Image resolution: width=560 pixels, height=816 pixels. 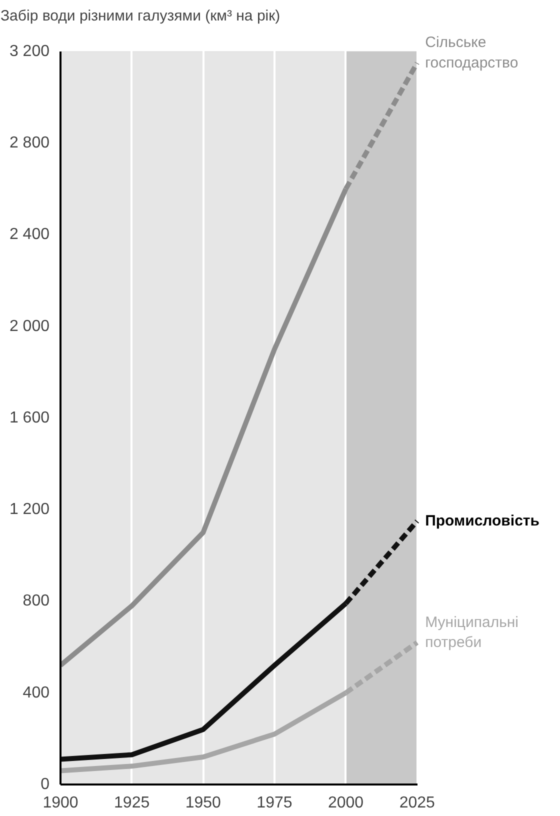 I want to click on x-tick-label: 2000, so click(x=346, y=803).